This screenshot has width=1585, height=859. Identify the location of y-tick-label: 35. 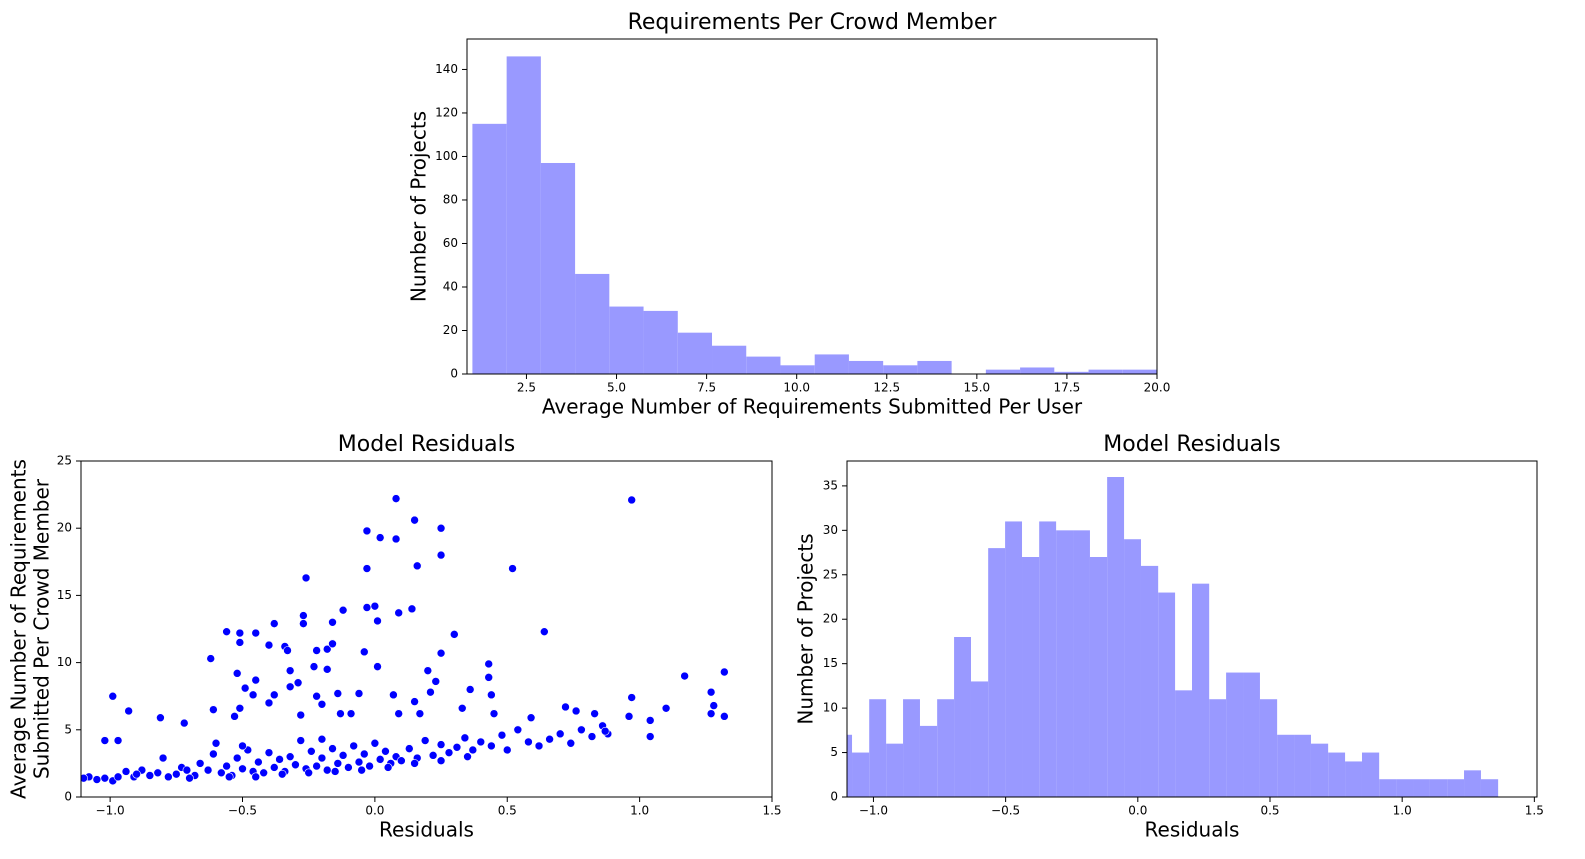
(830, 485).